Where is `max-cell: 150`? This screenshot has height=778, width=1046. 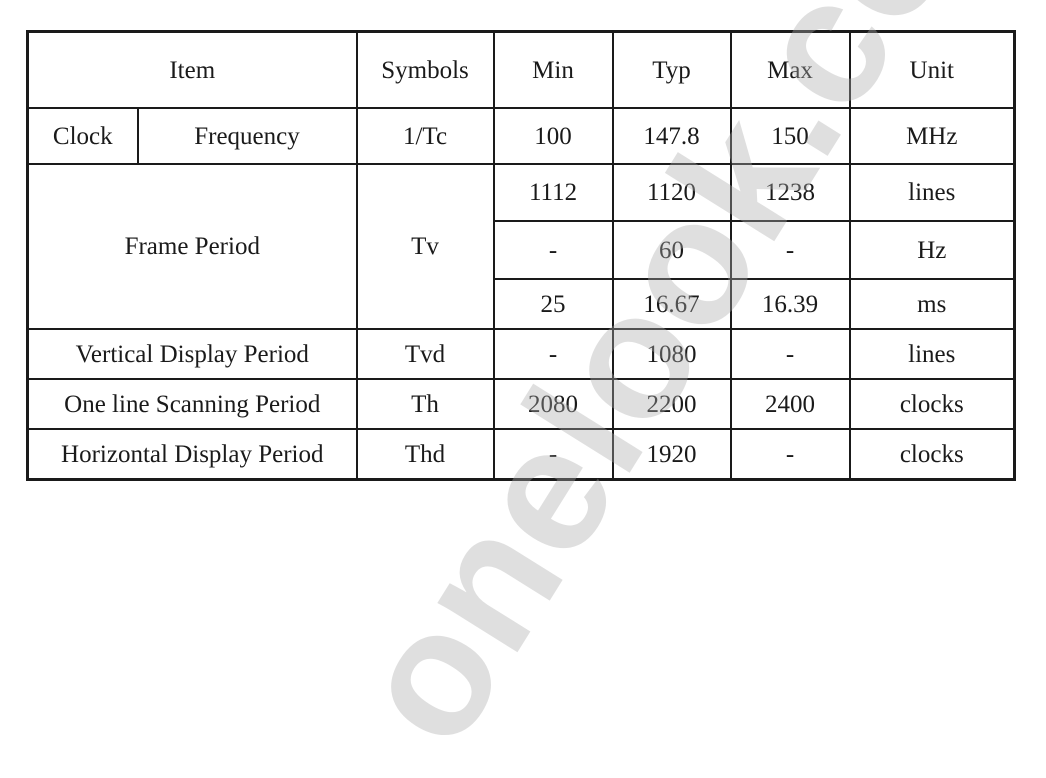
max-cell: 150 is located at coordinates (790, 136).